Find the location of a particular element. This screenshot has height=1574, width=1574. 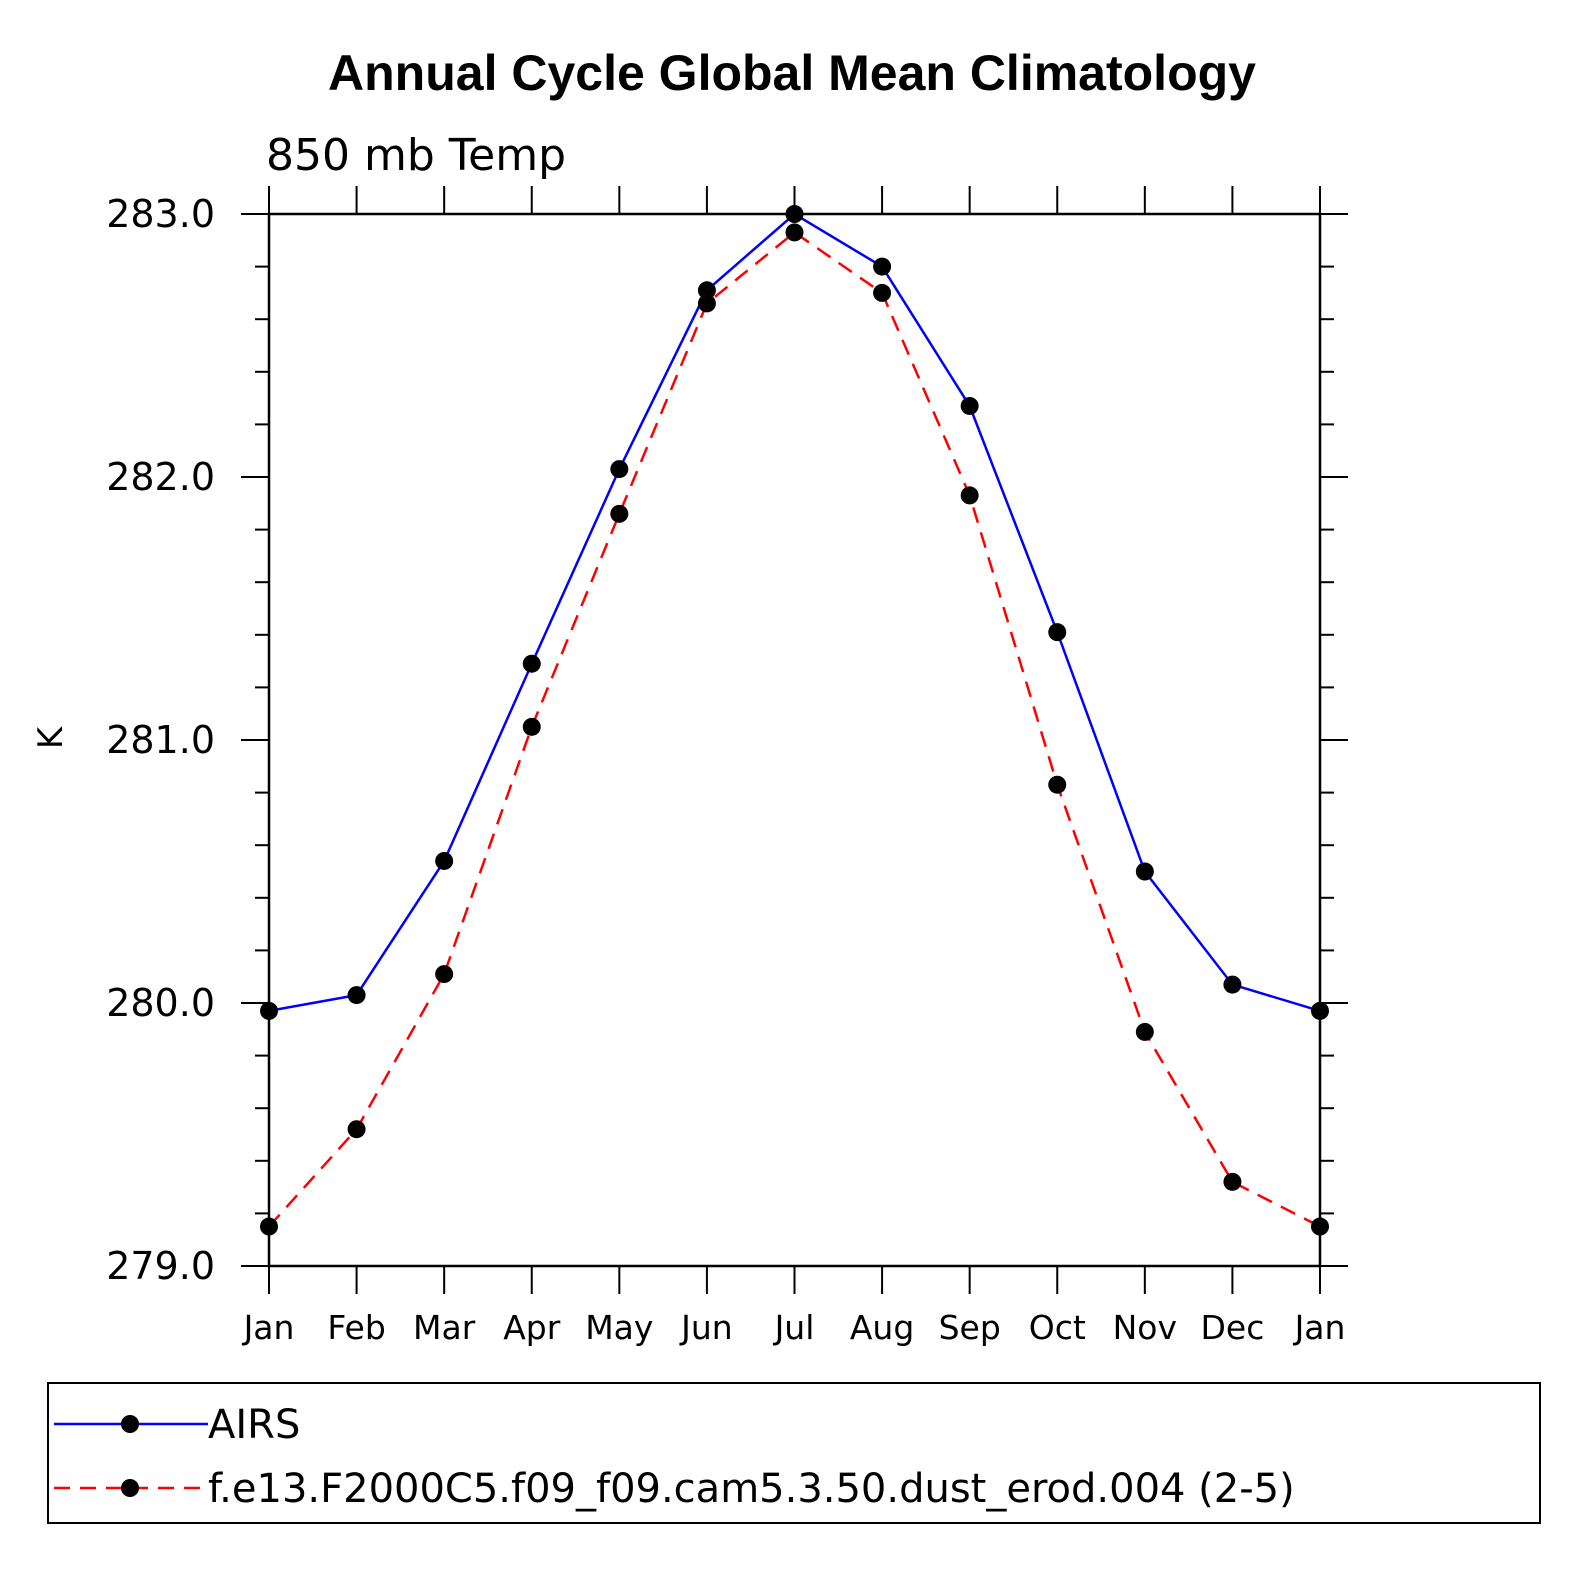

y-tick-label: 279.0 is located at coordinates (160, 1266).